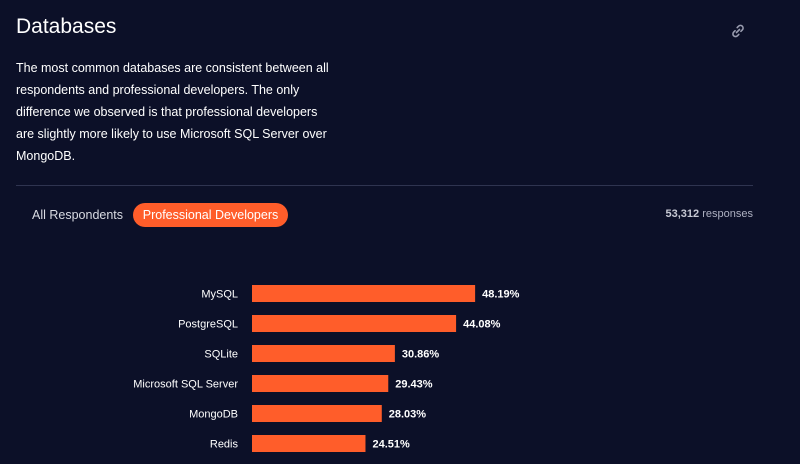 The image size is (800, 464). I want to click on value-label: 28.03%, so click(408, 415).